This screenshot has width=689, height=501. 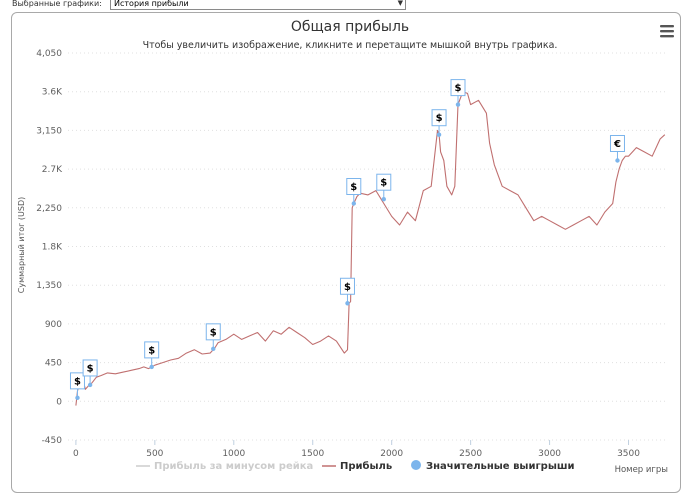 What do you see at coordinates (667, 31) in the screenshot?
I see `hamburger-menu-icon` at bounding box center [667, 31].